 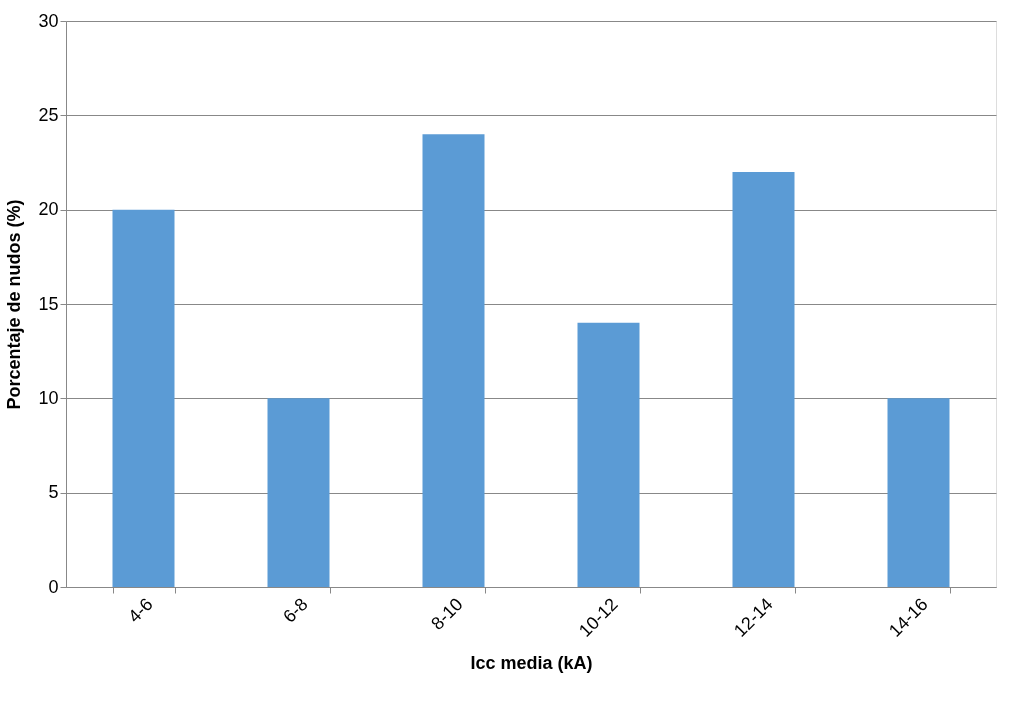 I want to click on x-axis-title: Icc media (kA), so click(x=531, y=662).